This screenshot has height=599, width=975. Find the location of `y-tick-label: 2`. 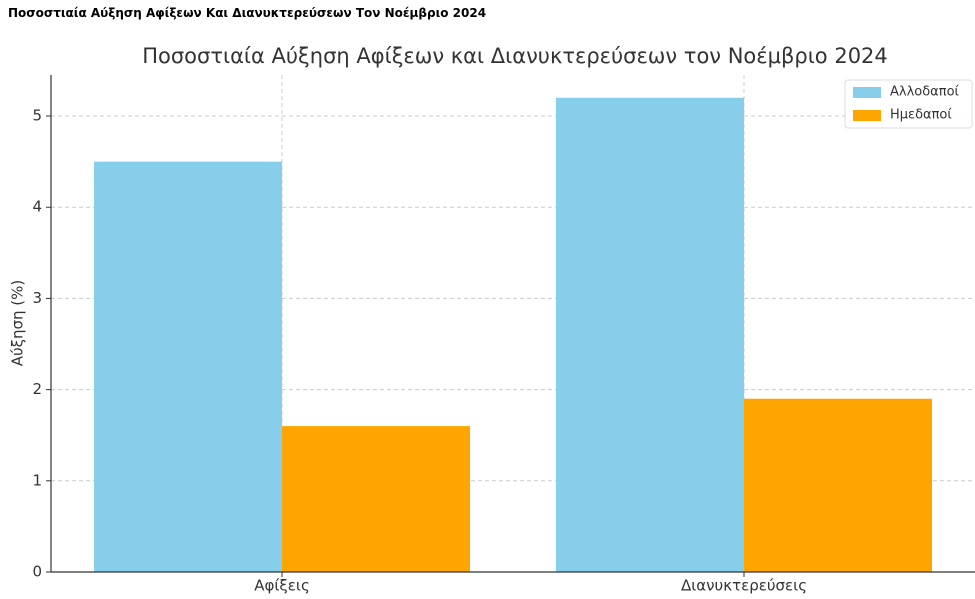

y-tick-label: 2 is located at coordinates (37, 389).